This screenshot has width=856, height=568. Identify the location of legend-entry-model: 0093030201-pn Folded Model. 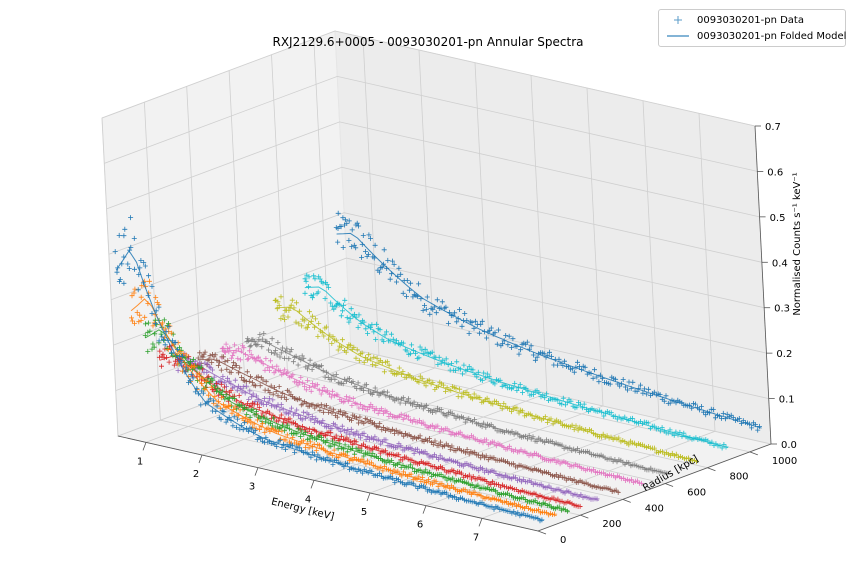
(755, 36).